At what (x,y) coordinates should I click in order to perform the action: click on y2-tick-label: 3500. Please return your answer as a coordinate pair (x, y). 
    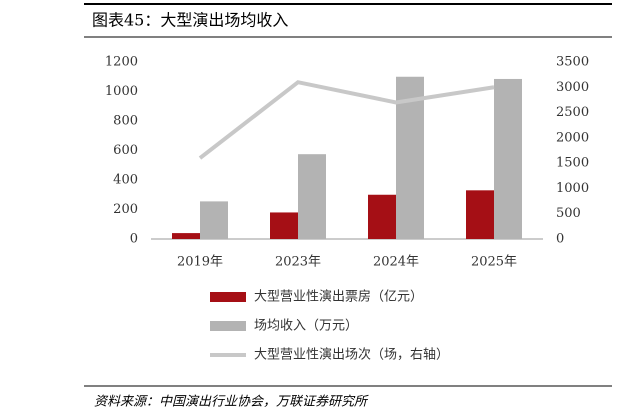
    Looking at the image, I should click on (572, 62).